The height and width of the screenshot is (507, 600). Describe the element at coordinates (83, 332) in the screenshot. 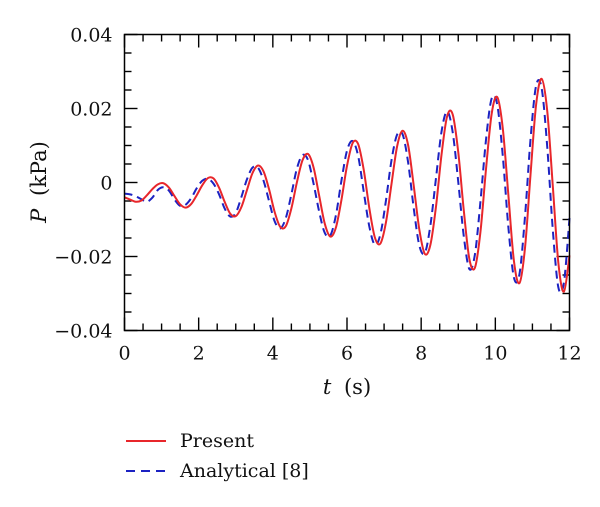

I see `y-tick-label: −0.04` at that location.